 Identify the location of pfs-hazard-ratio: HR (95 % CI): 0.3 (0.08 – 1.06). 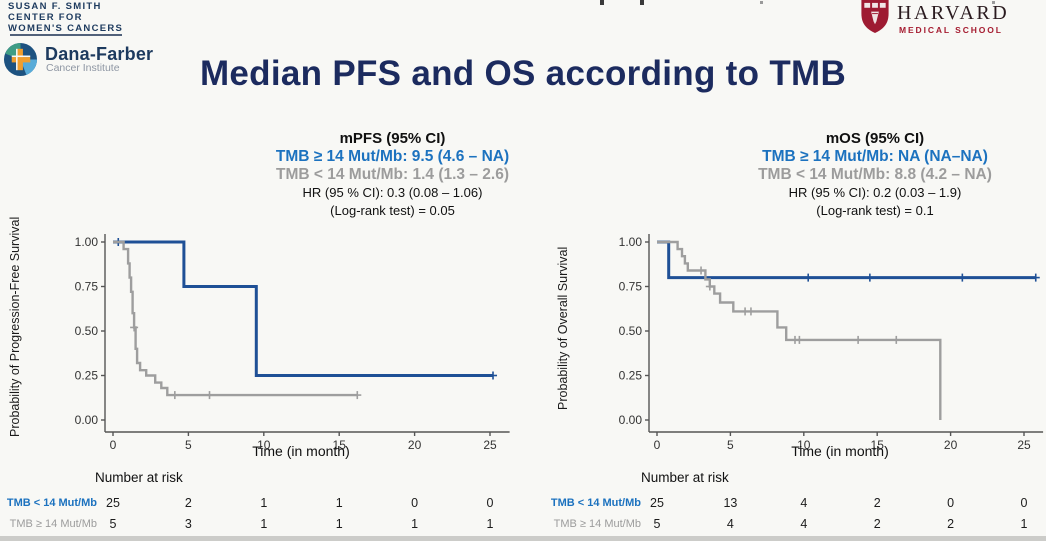
(392, 192).